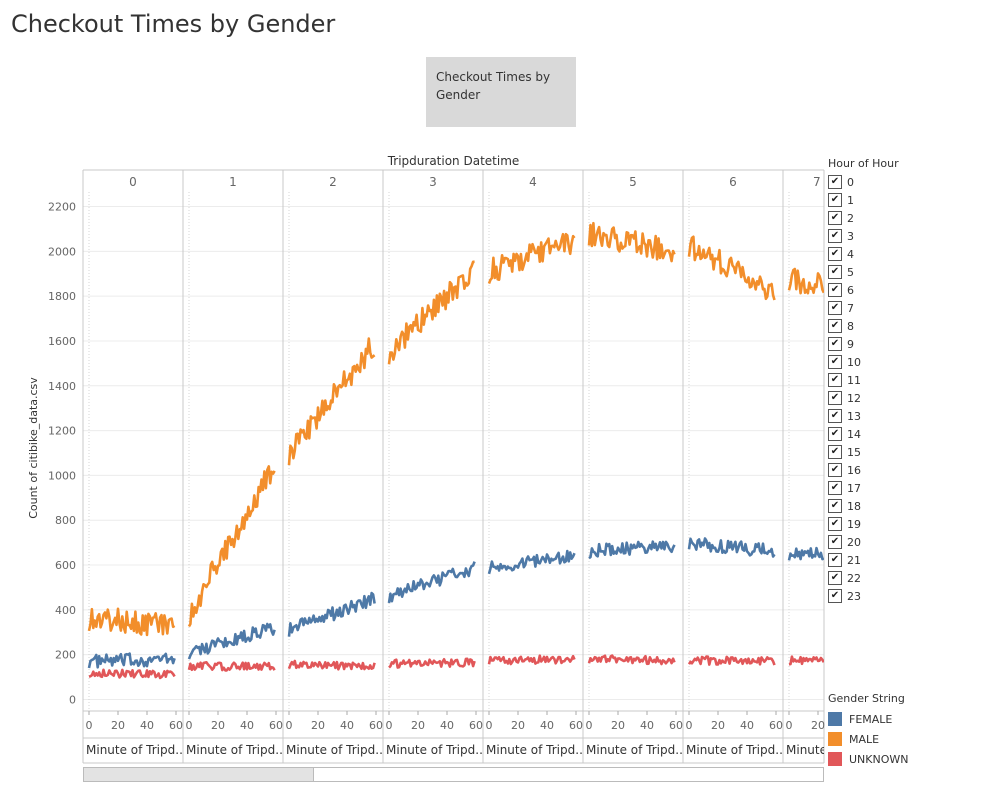 Image resolution: width=999 pixels, height=799 pixels. Describe the element at coordinates (854, 542) in the screenshot. I see `hour-filter-label: 20` at that location.